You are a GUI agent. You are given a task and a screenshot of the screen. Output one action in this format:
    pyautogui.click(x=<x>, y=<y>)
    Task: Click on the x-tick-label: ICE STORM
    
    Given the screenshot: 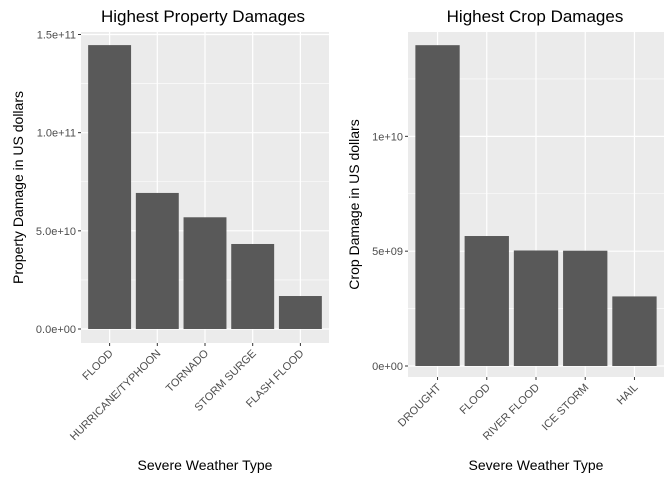 What is the action you would take?
    pyautogui.click(x=566, y=408)
    